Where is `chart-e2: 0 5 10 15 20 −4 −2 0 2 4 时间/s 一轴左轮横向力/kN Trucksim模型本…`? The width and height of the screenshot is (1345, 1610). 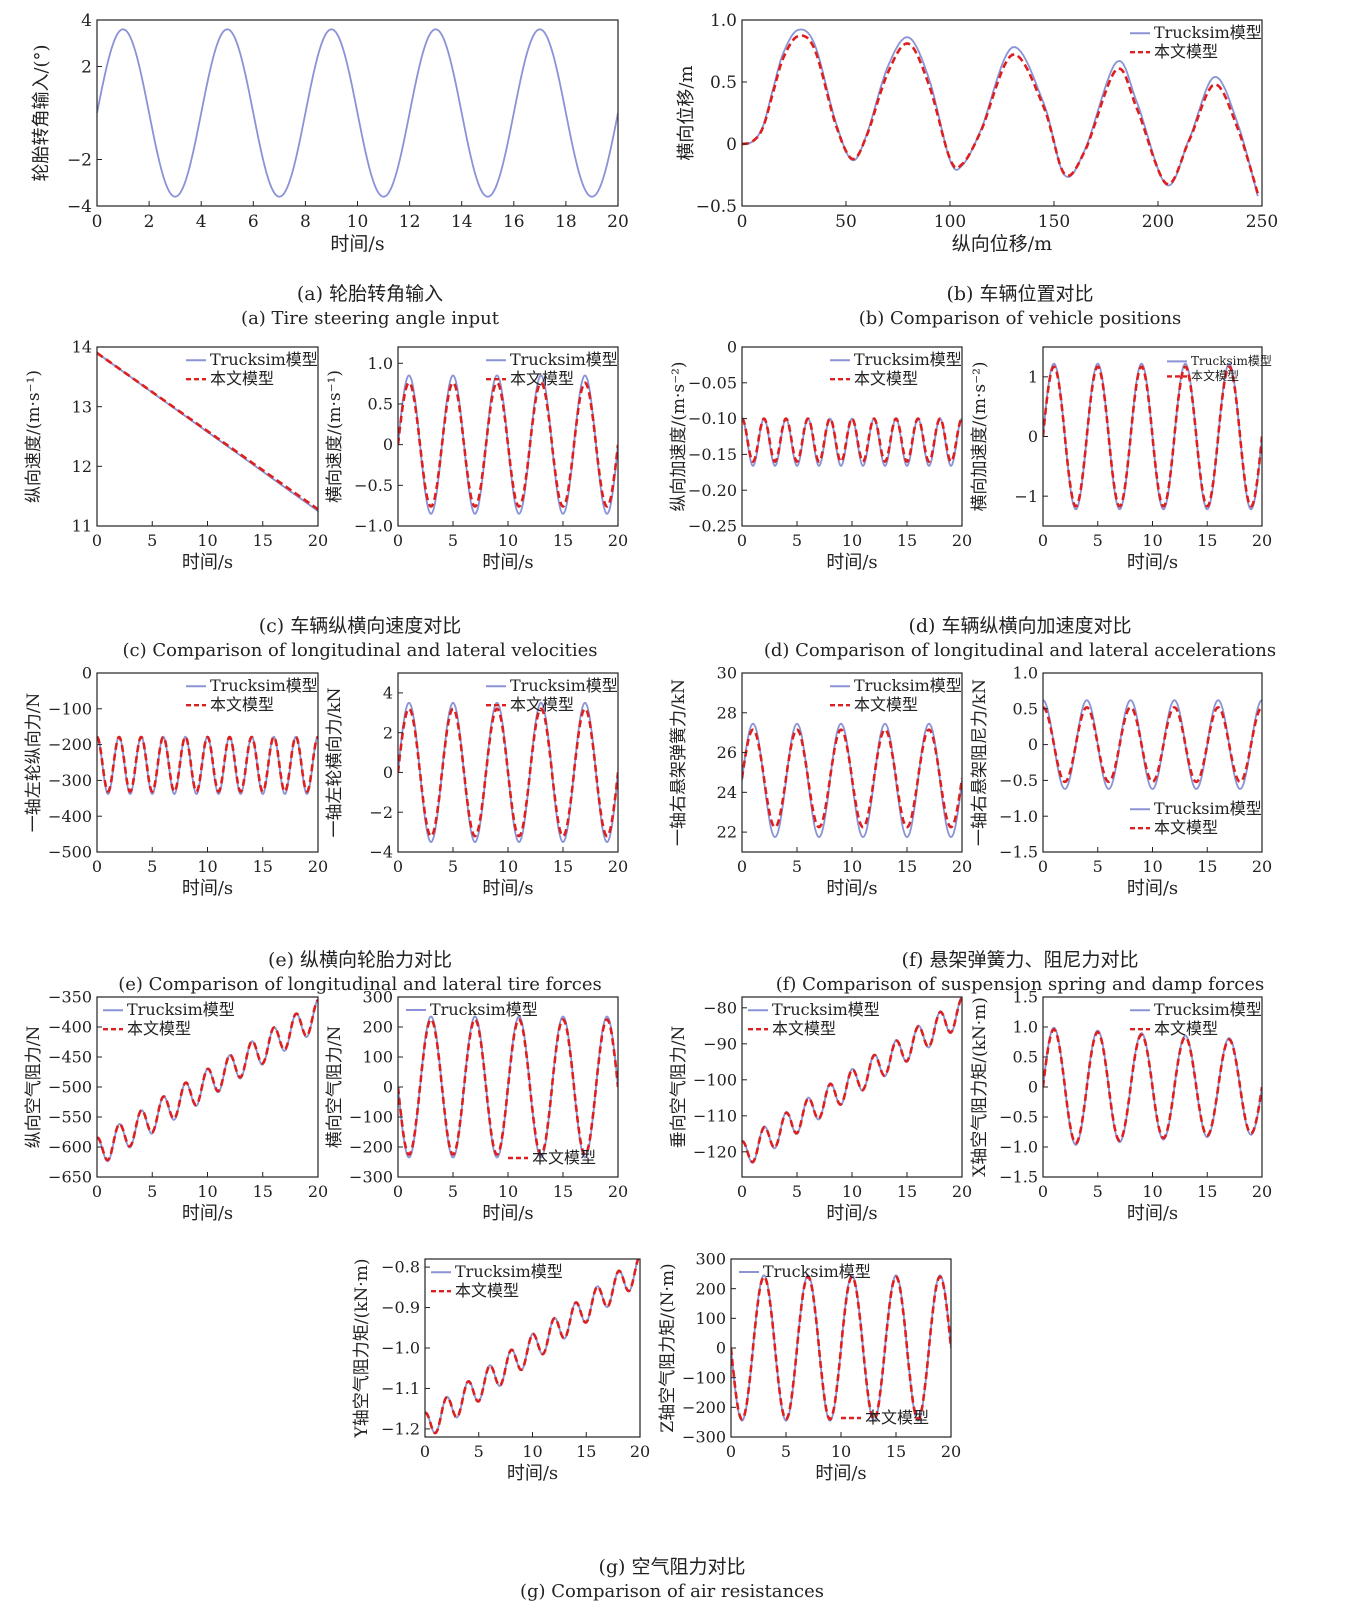 chart-e2: 0 5 10 15 20 −4 −2 0 2 4 时间/s 一轴左轮横向力/kN Trucksim模型本… is located at coordinates (476, 785).